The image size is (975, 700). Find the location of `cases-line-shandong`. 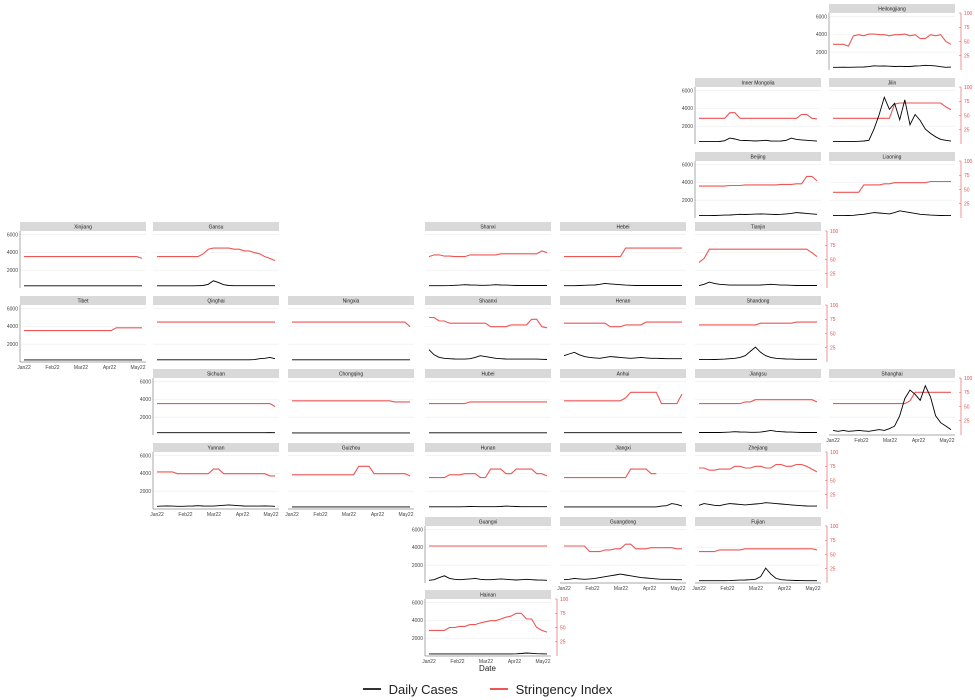

cases-line-shandong is located at coordinates (758, 353).